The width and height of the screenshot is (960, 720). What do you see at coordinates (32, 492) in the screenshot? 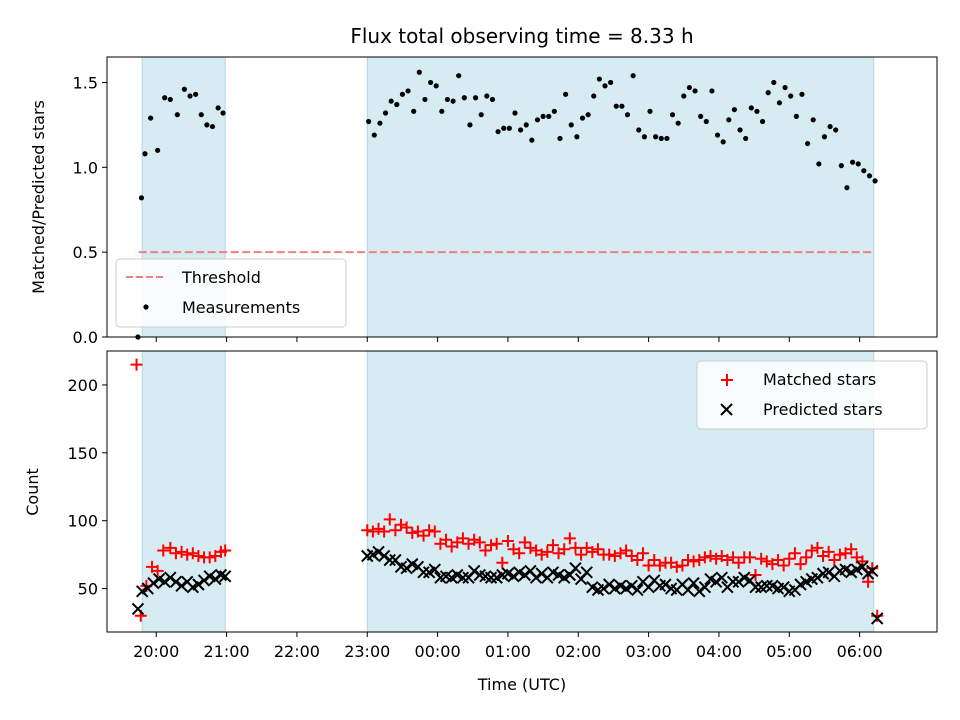
I see `count-y-axis-label: Count` at bounding box center [32, 492].